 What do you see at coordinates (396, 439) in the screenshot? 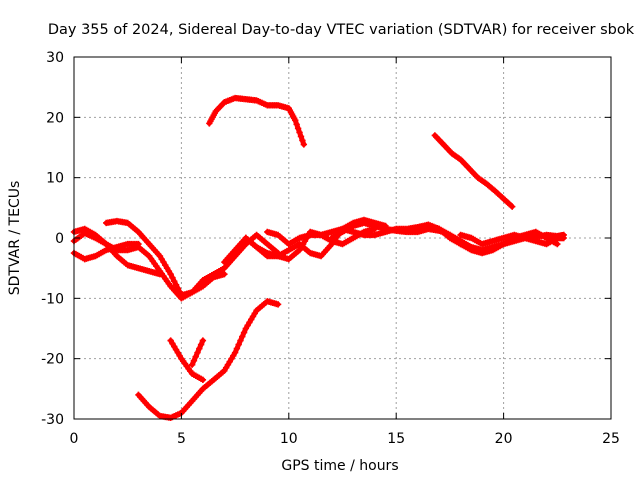
I see `x-tick-label: 15` at bounding box center [396, 439].